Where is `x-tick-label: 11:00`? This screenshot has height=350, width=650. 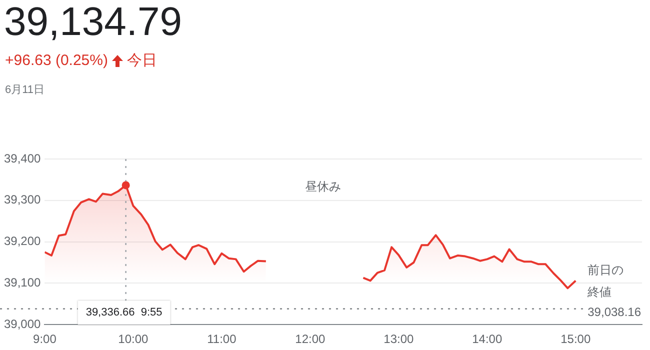 x-tick-label: 11:00 is located at coordinates (222, 339).